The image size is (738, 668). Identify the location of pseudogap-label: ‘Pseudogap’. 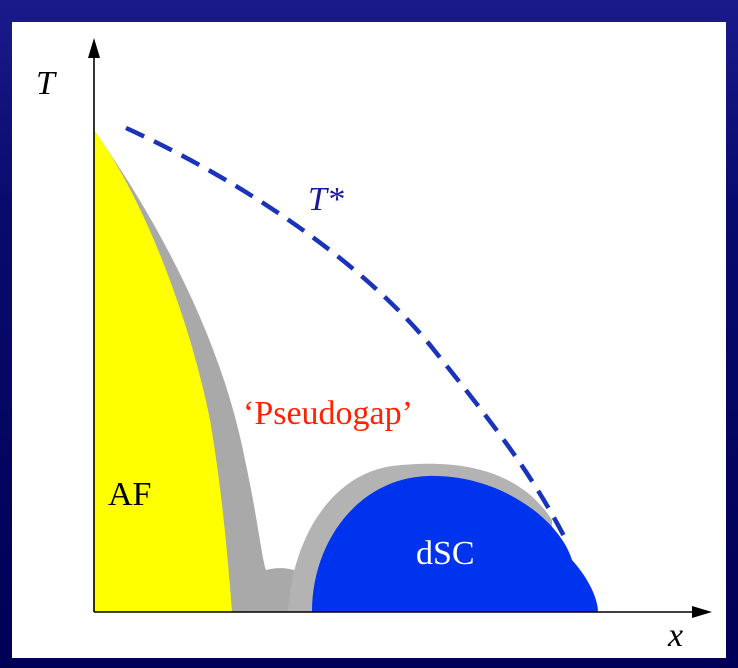
(328, 413).